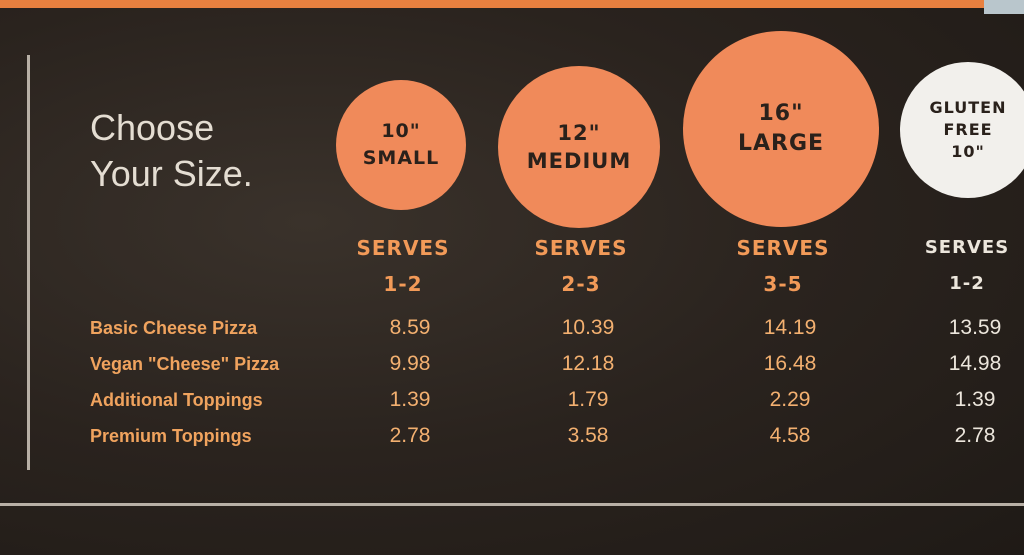 The width and height of the screenshot is (1024, 555). I want to click on section-title: Choose Your Size., so click(171, 151).